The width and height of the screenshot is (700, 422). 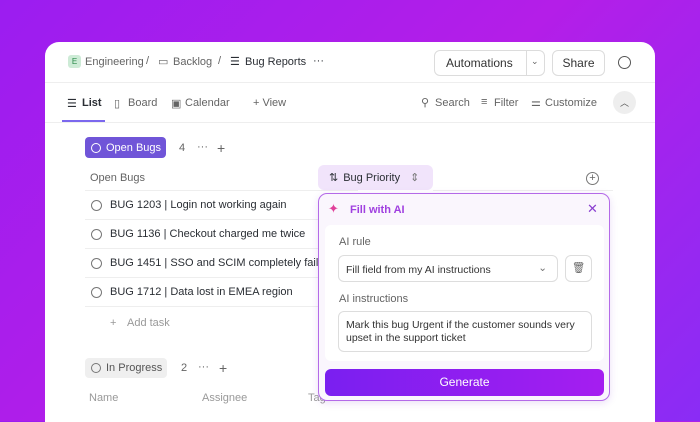 I want to click on ai-rule-label: AI rule, so click(x=355, y=242).